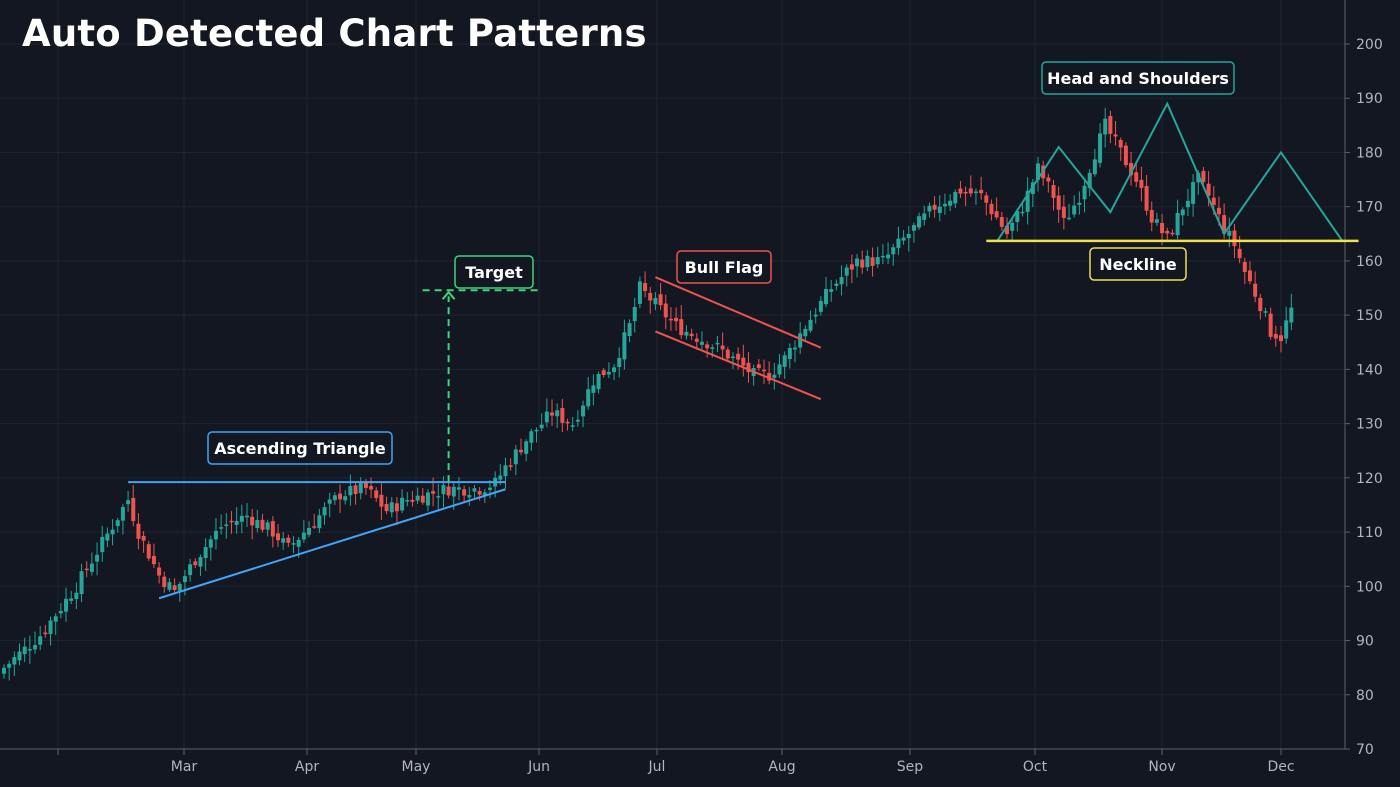 The width and height of the screenshot is (1400, 787). I want to click on target-arrow-head, so click(448, 295).